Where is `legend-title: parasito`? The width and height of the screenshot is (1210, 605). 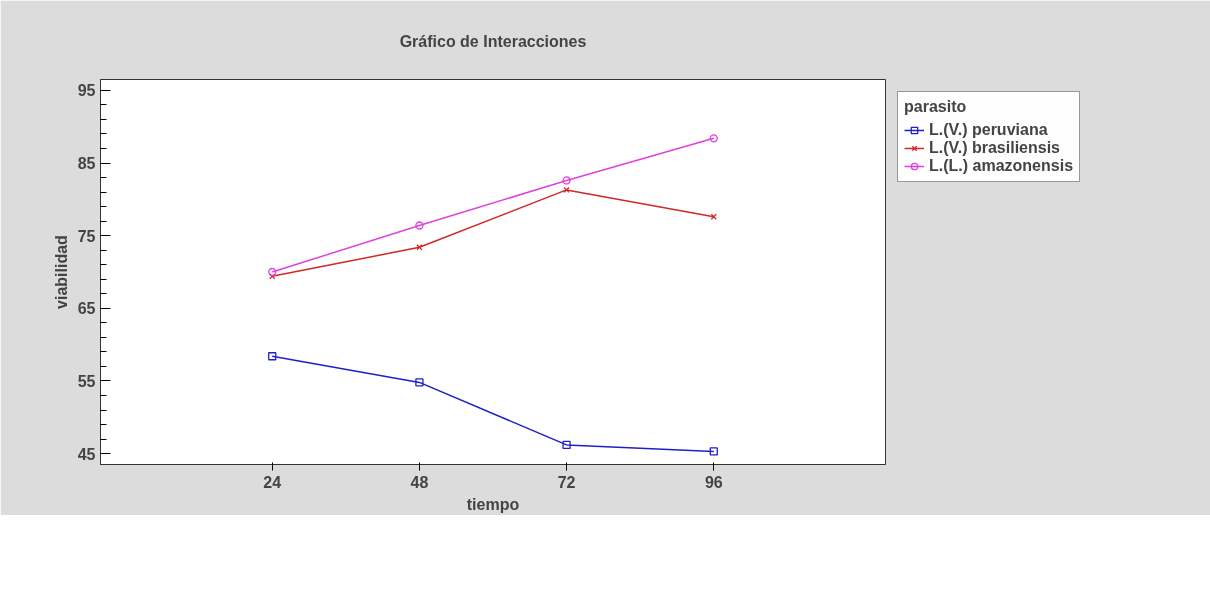
legend-title: parasito is located at coordinates (936, 107).